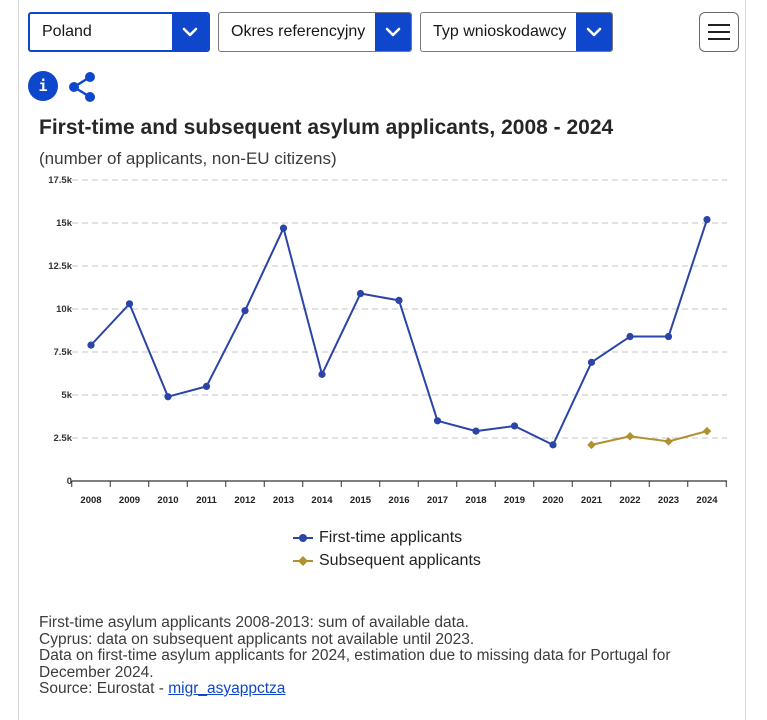  I want to click on period-dropdown: Okres referencyjny, so click(315, 32).